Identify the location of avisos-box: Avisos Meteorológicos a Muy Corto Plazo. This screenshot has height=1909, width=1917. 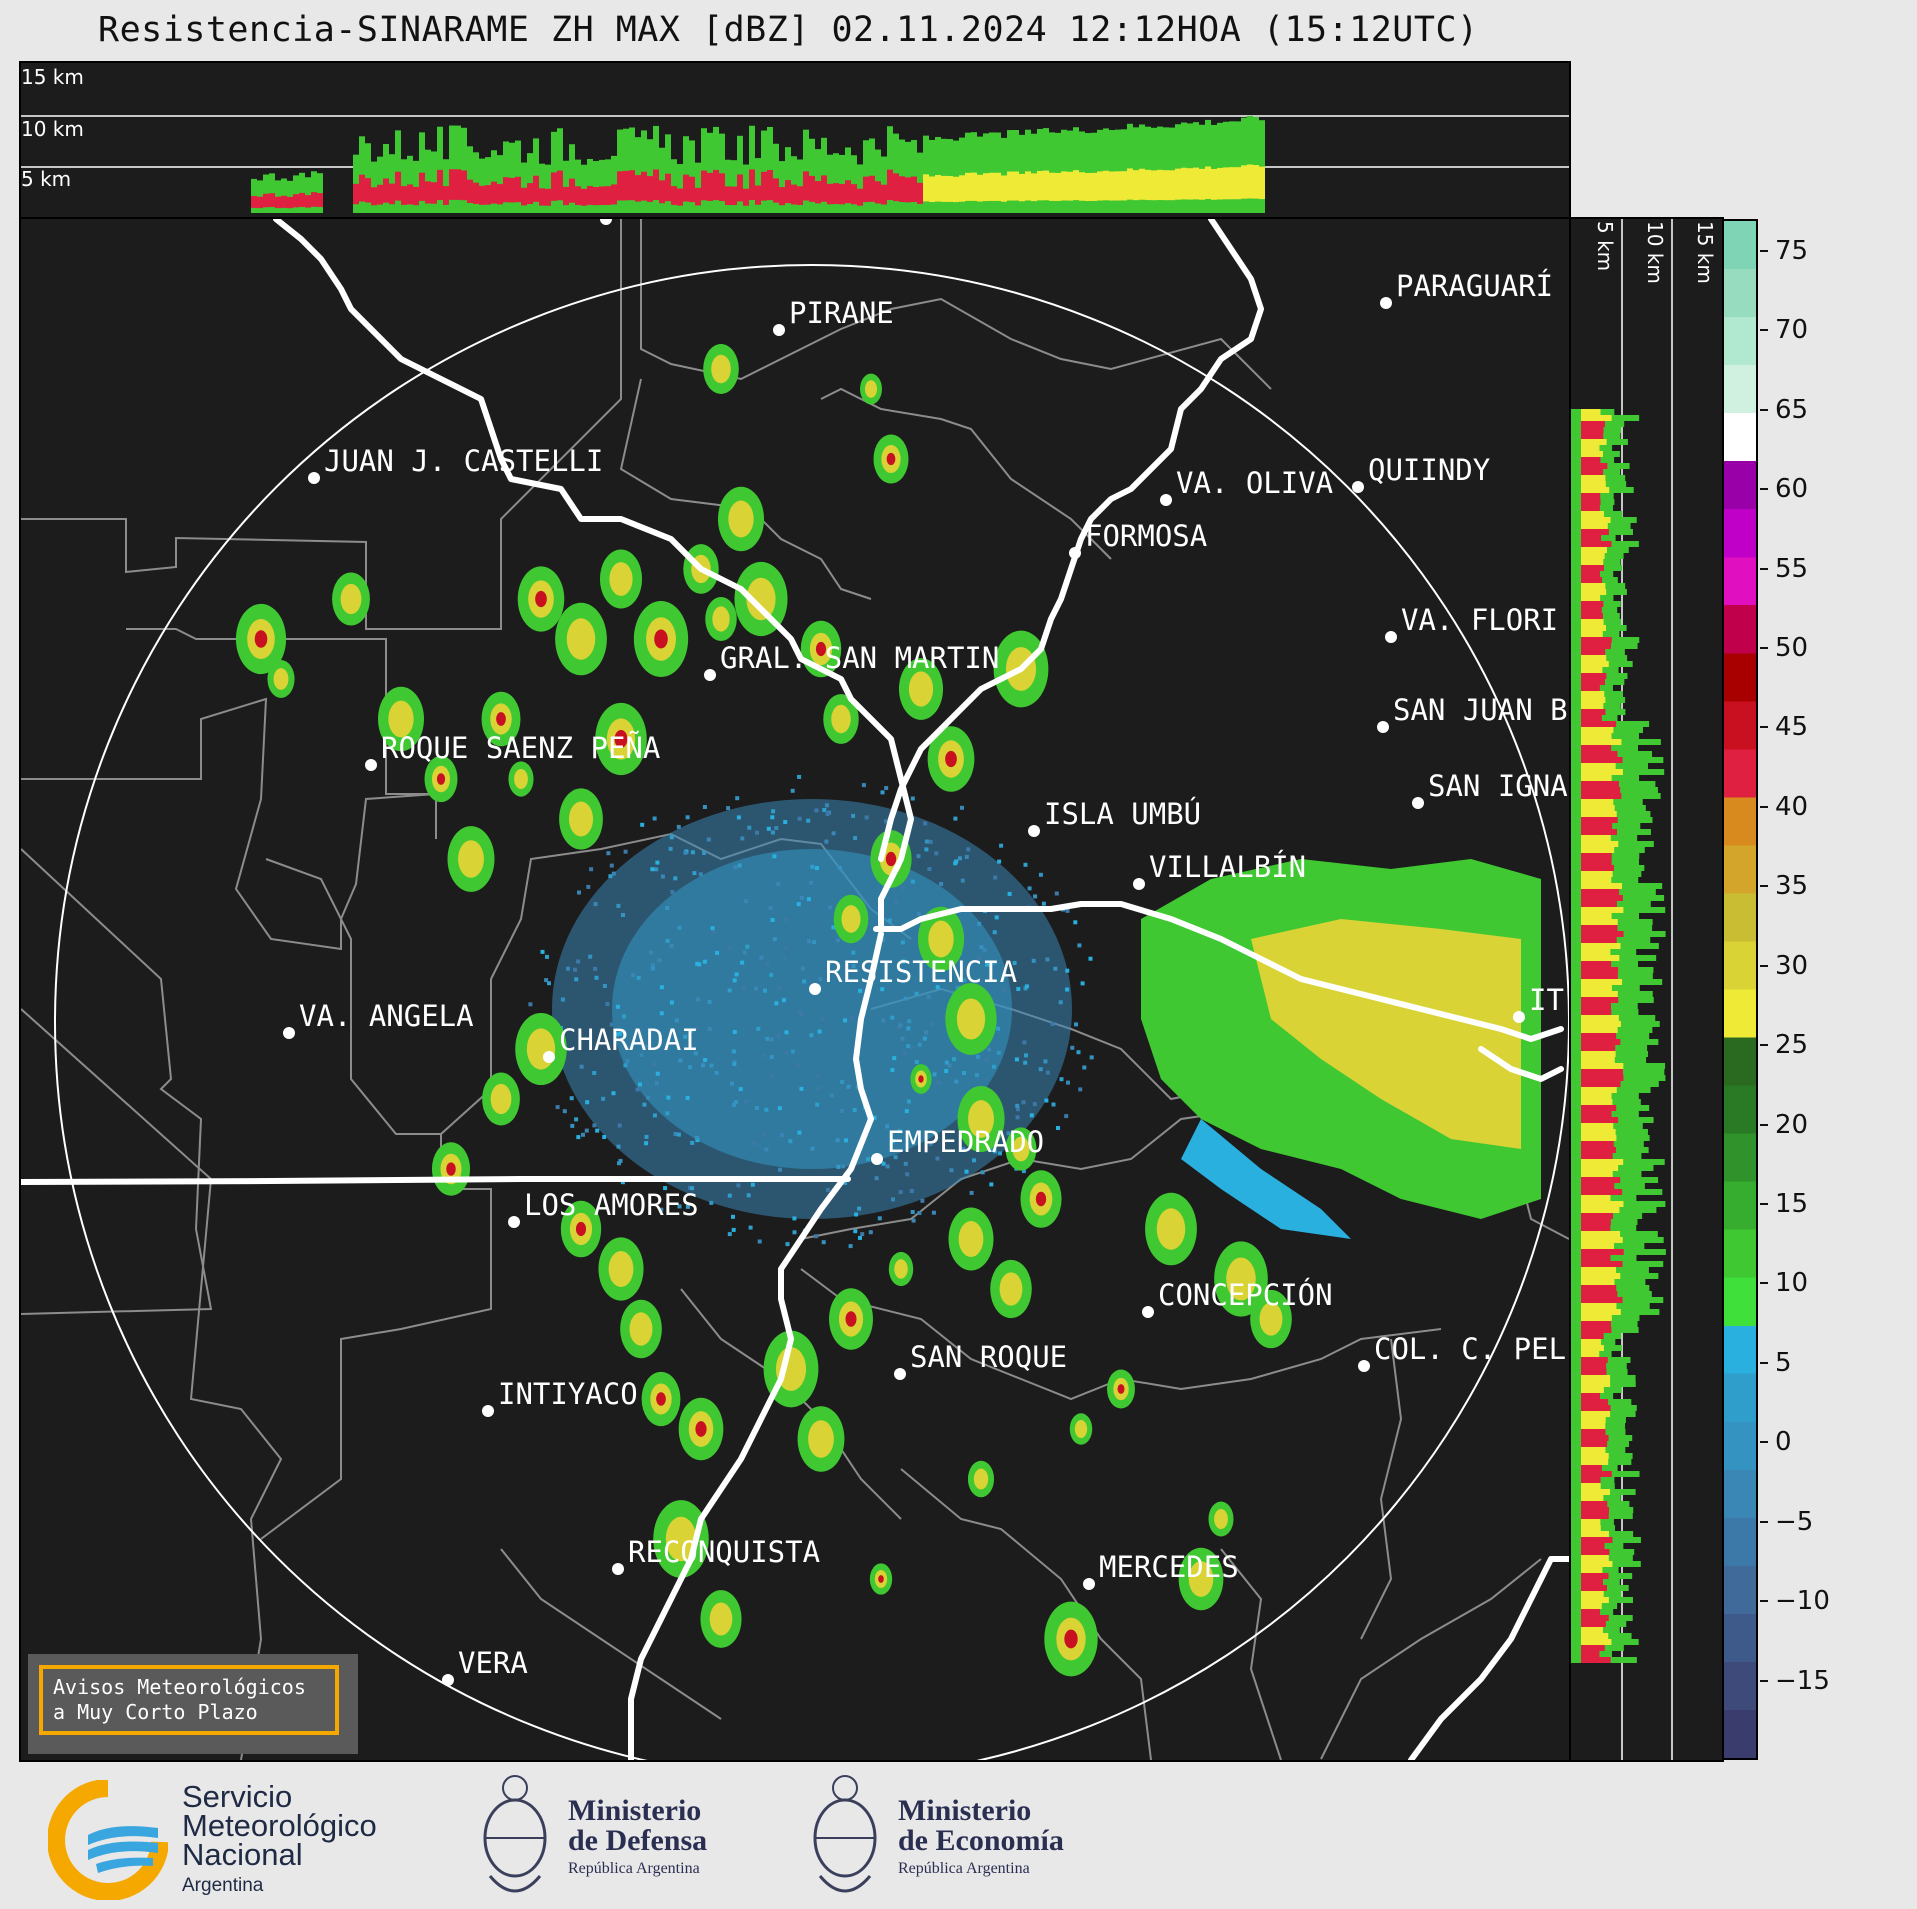
(193, 1704).